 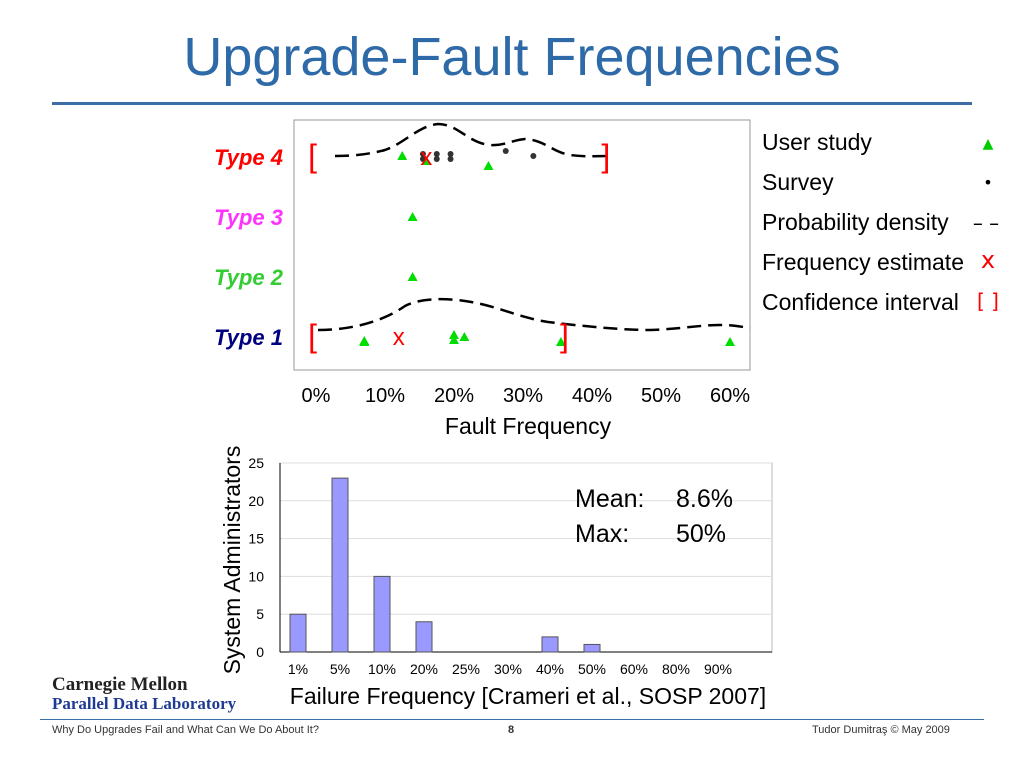 I want to click on legend-entry-symbol: •, so click(x=987, y=182).